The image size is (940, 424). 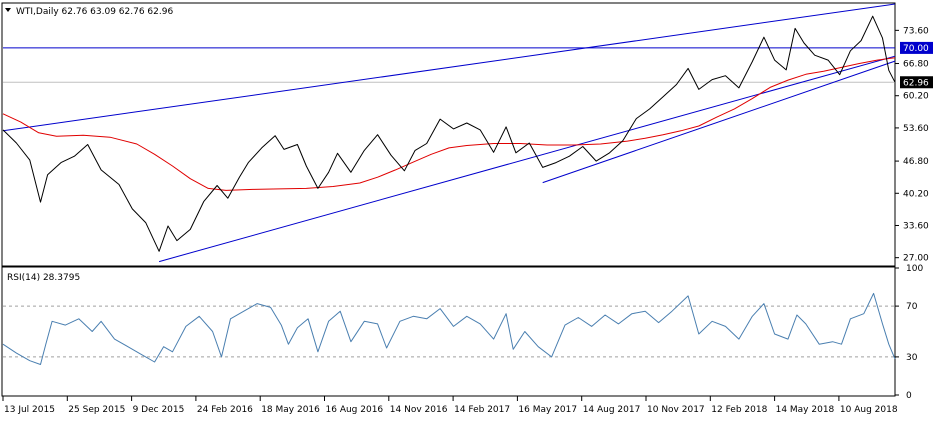 I want to click on rsi-header: RSI(14) 28.3795, so click(x=43, y=278).